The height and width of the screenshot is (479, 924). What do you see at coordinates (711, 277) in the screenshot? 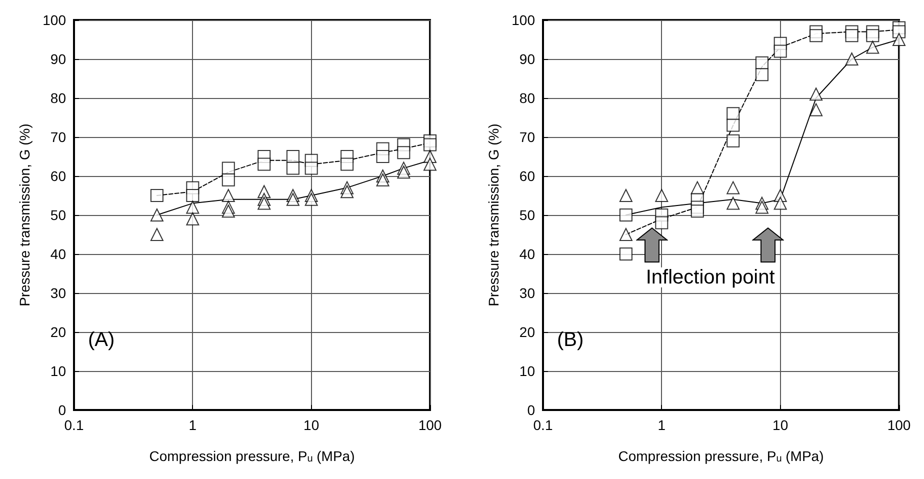
I see `annotation: Inflection point` at bounding box center [711, 277].